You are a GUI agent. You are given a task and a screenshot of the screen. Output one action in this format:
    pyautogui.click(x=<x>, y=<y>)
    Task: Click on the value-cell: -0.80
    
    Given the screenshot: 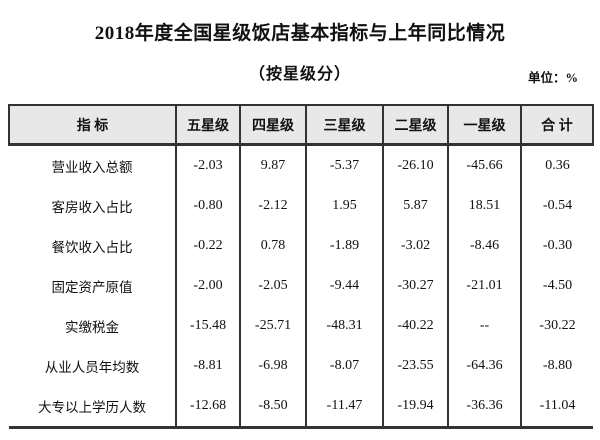 What is the action you would take?
    pyautogui.click(x=207, y=206)
    